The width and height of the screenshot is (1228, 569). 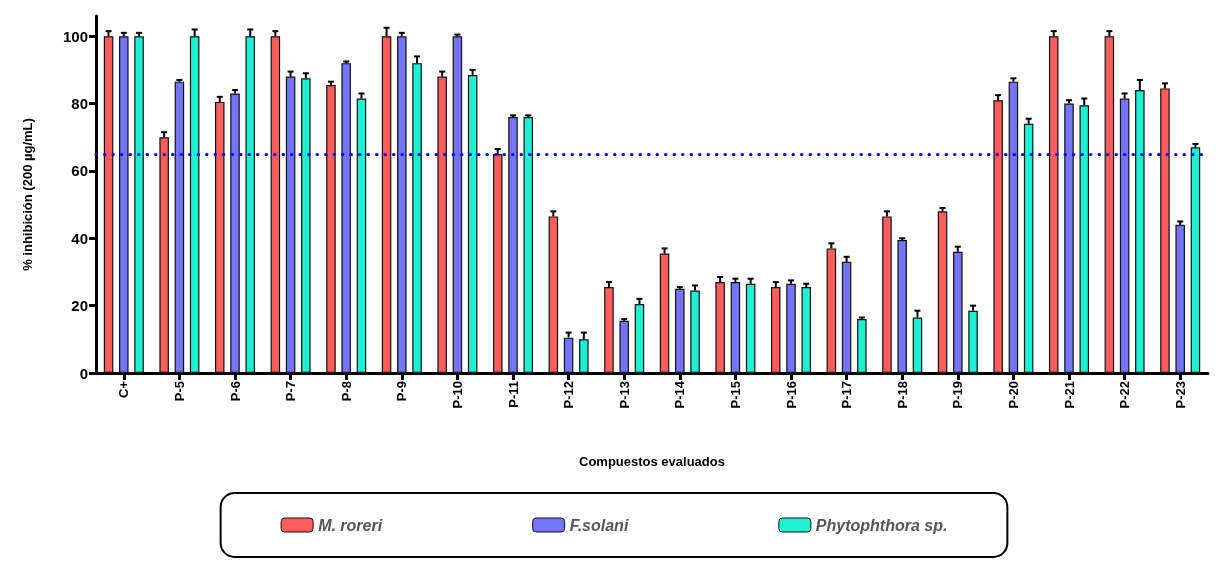 What do you see at coordinates (599, 525) in the screenshot?
I see `legend-label: F.solani` at bounding box center [599, 525].